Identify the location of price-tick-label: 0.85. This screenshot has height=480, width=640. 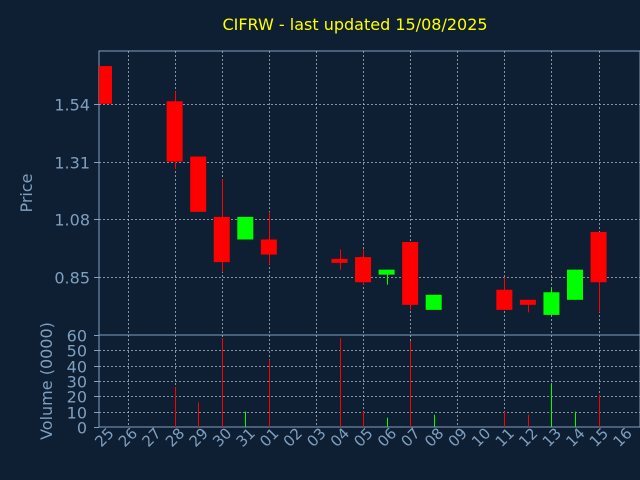
(72, 278).